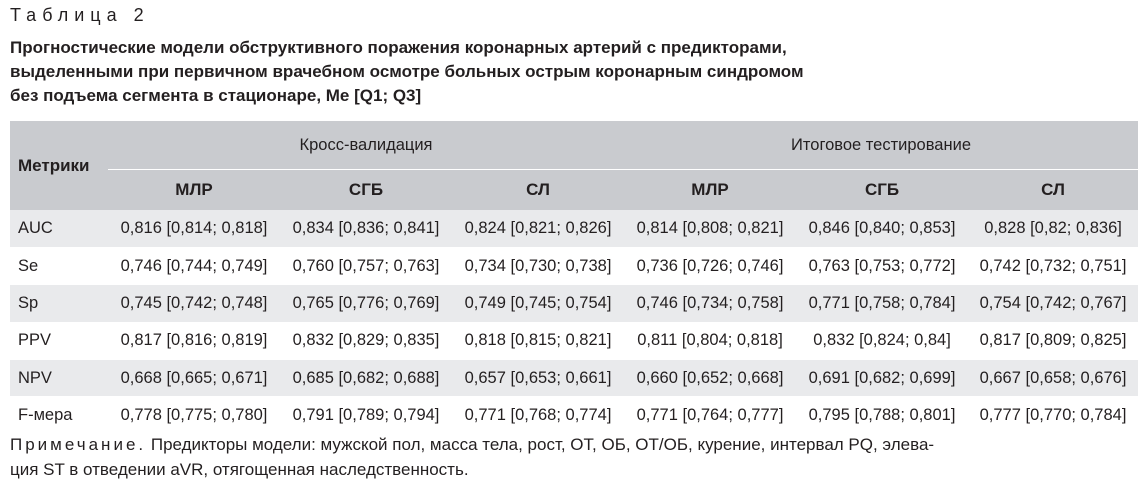 The width and height of the screenshot is (1148, 490). What do you see at coordinates (882, 377) in the screenshot?
I see `table-cell: 0,691 [0,682; 0,699]` at bounding box center [882, 377].